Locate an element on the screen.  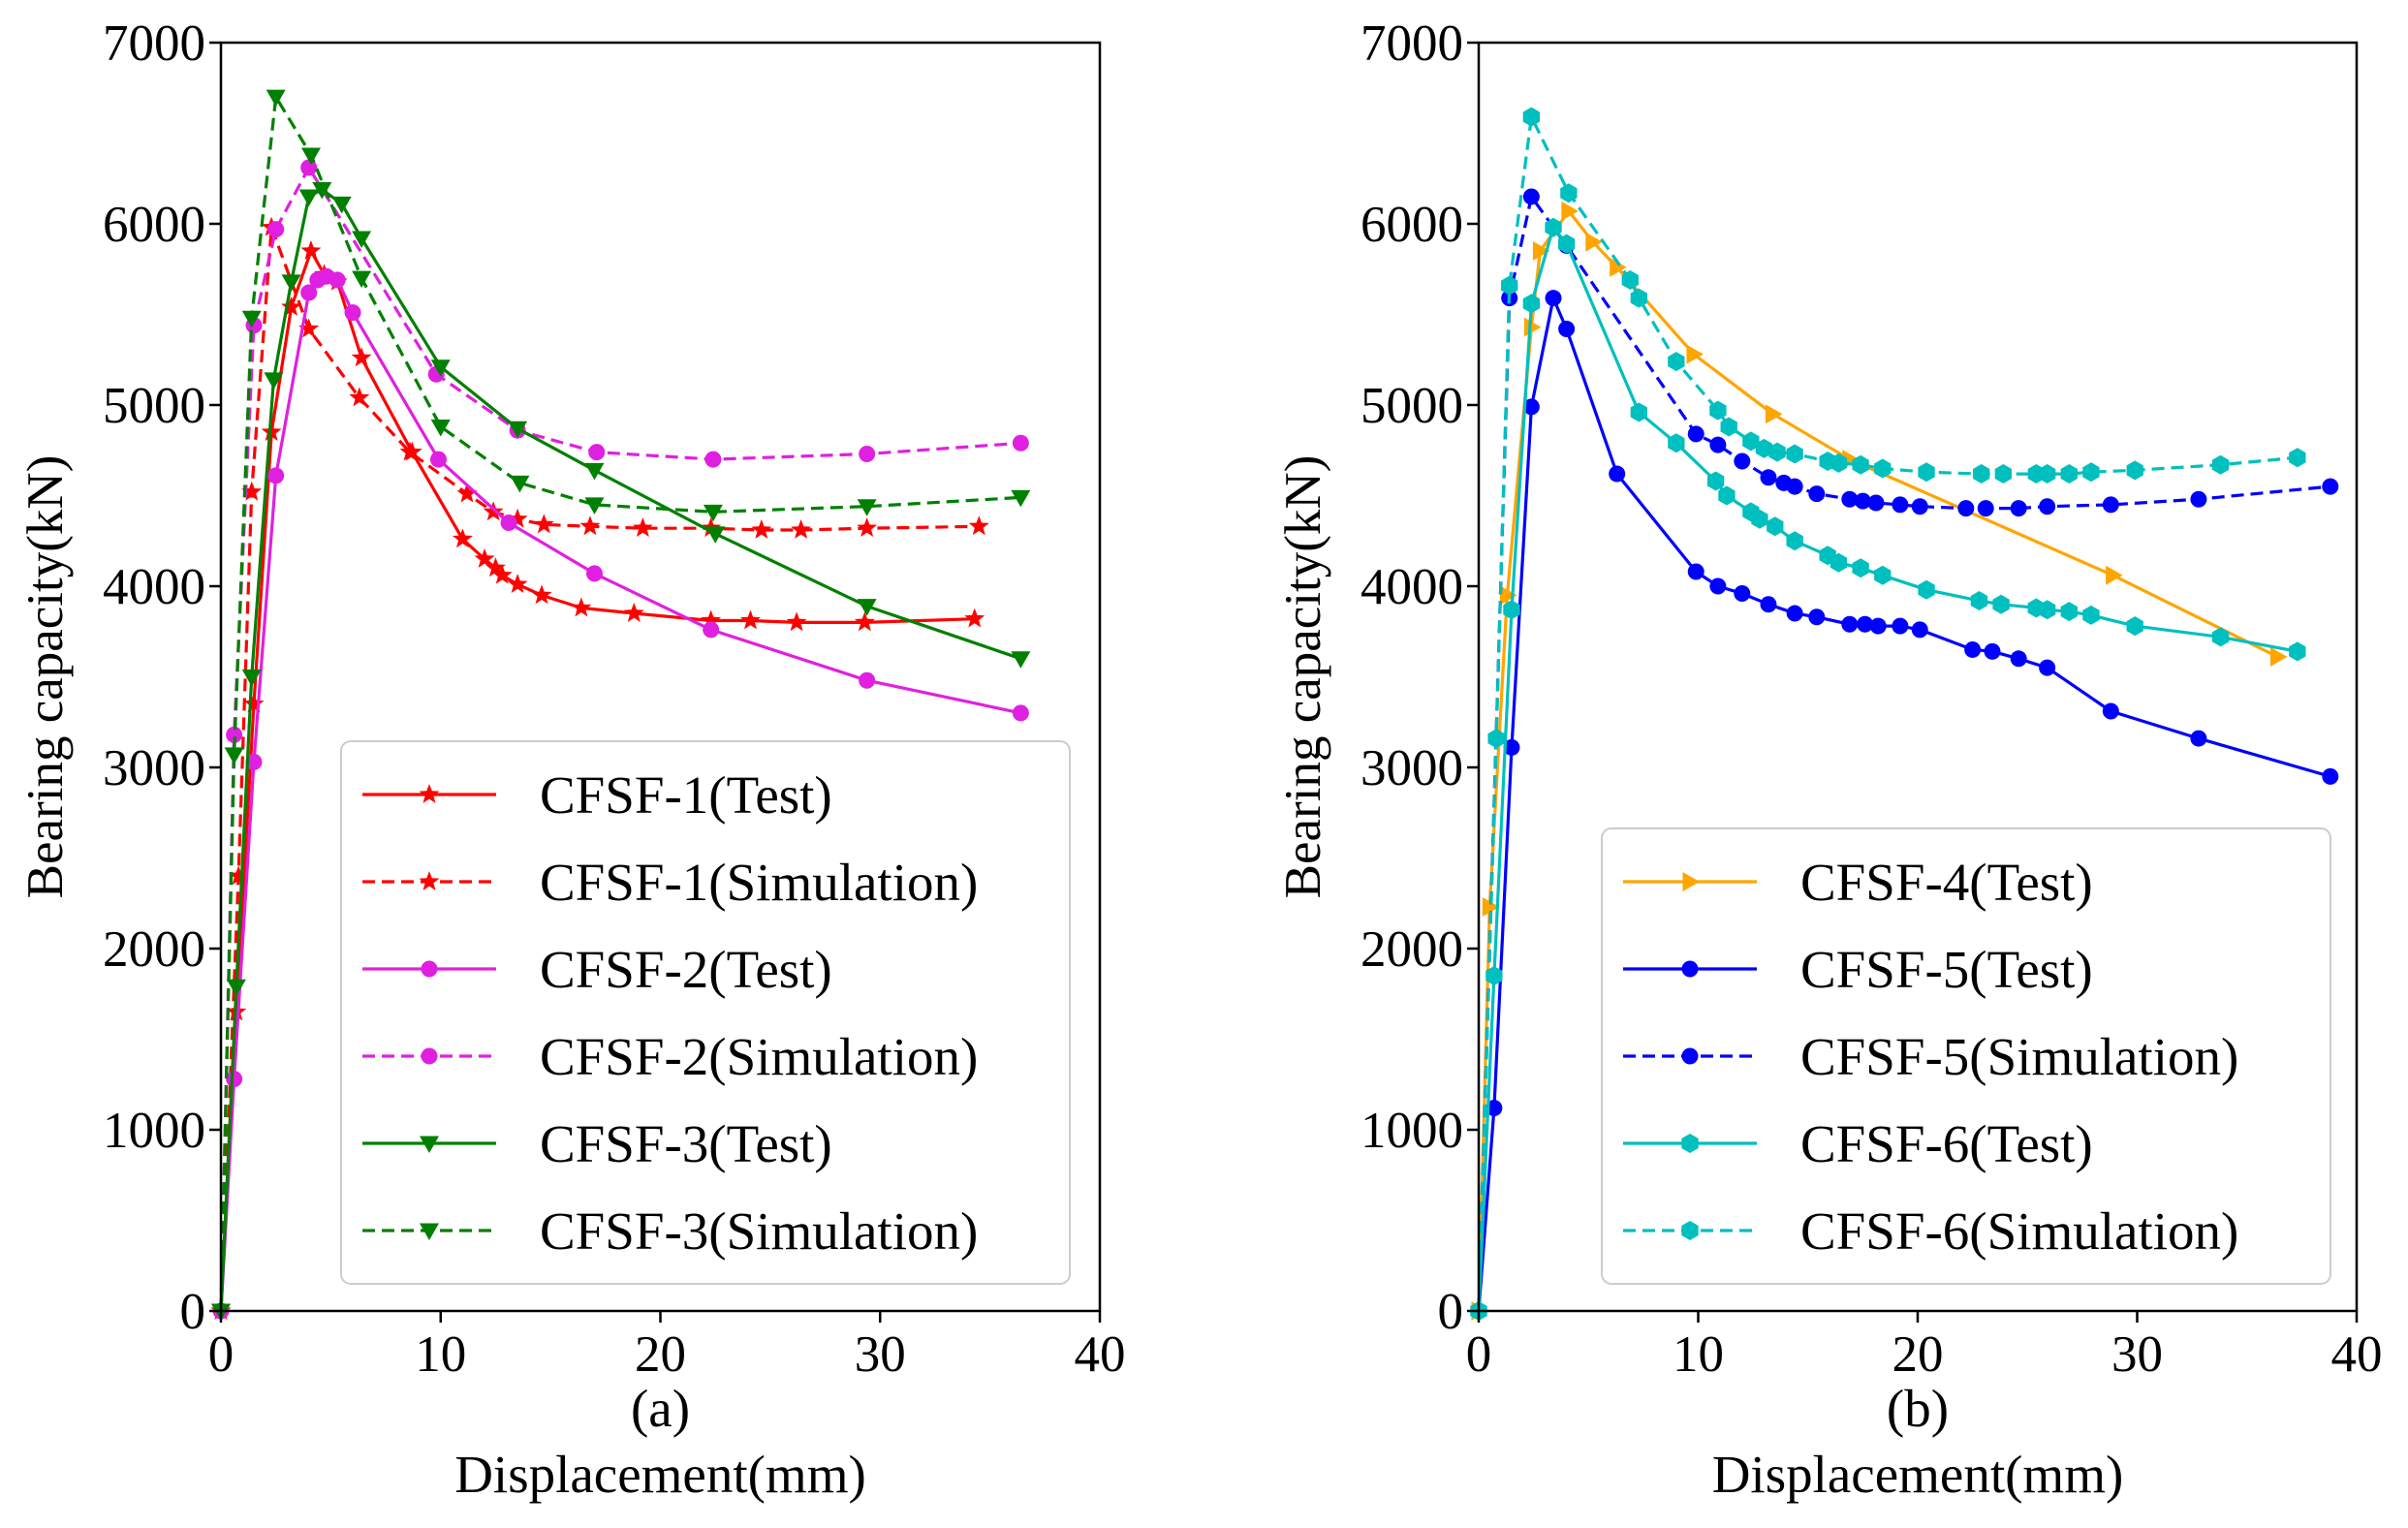
x-tick-label: 20 is located at coordinates (1918, 1354).